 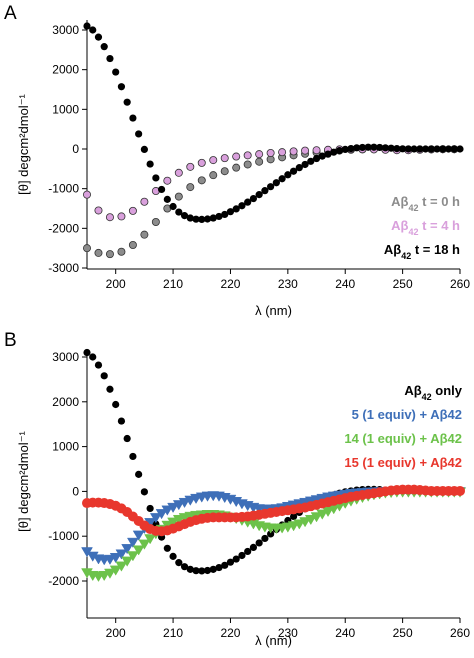 I want to click on legend-entry: Aβ42 t = 4 h, so click(x=425, y=227).